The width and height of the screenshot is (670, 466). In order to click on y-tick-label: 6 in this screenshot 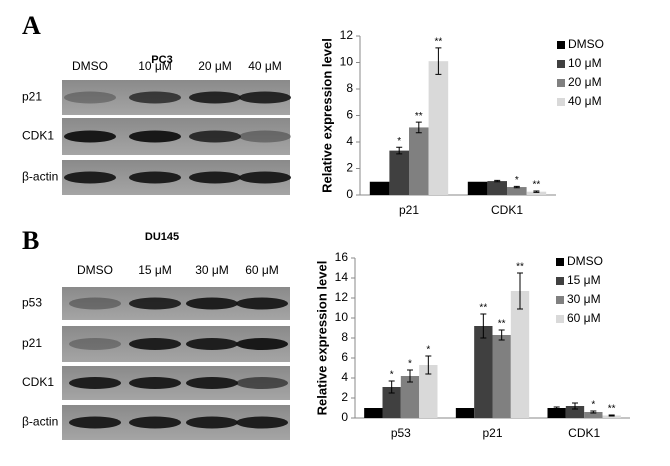, I will do `click(349, 115)`.